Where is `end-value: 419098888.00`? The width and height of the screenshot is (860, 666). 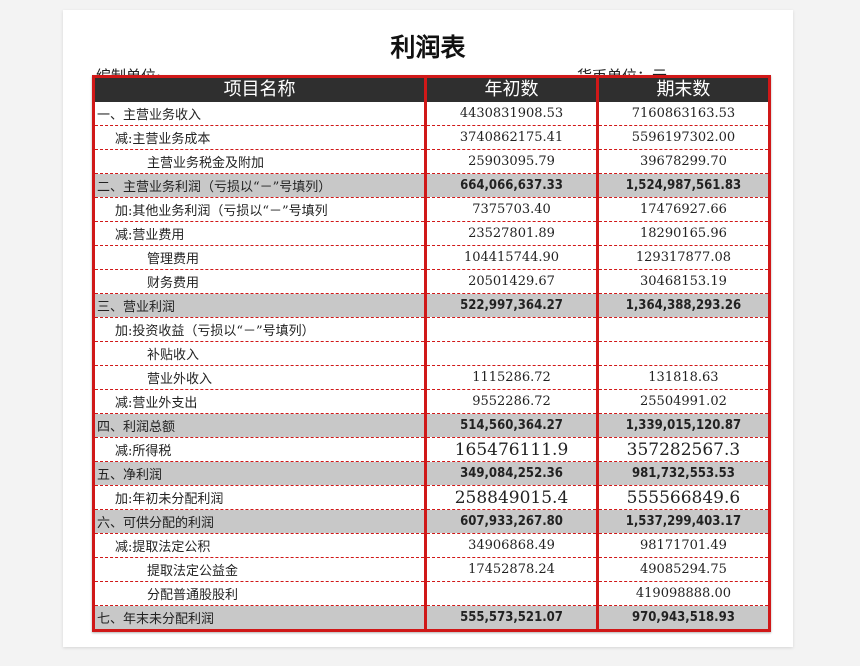
end-value: 419098888.00 is located at coordinates (682, 593).